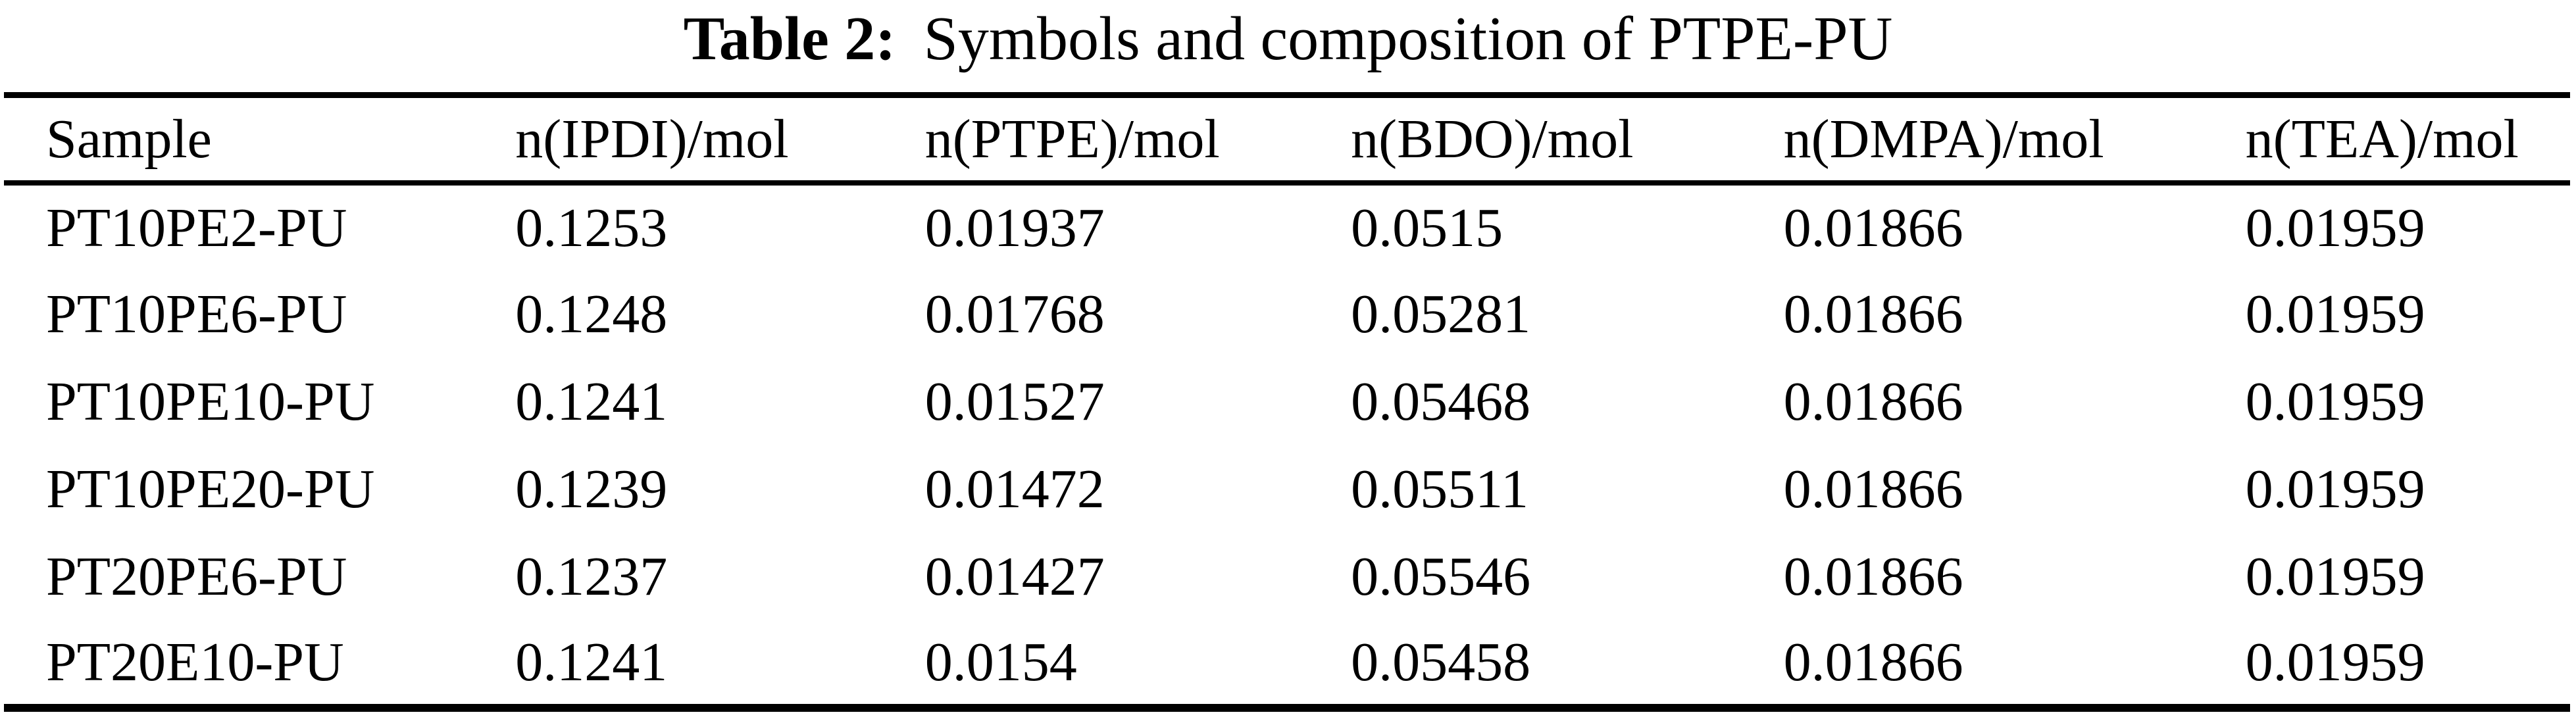 The width and height of the screenshot is (2576, 723). What do you see at coordinates (591, 228) in the screenshot?
I see `table-cell: 0.1253` at bounding box center [591, 228].